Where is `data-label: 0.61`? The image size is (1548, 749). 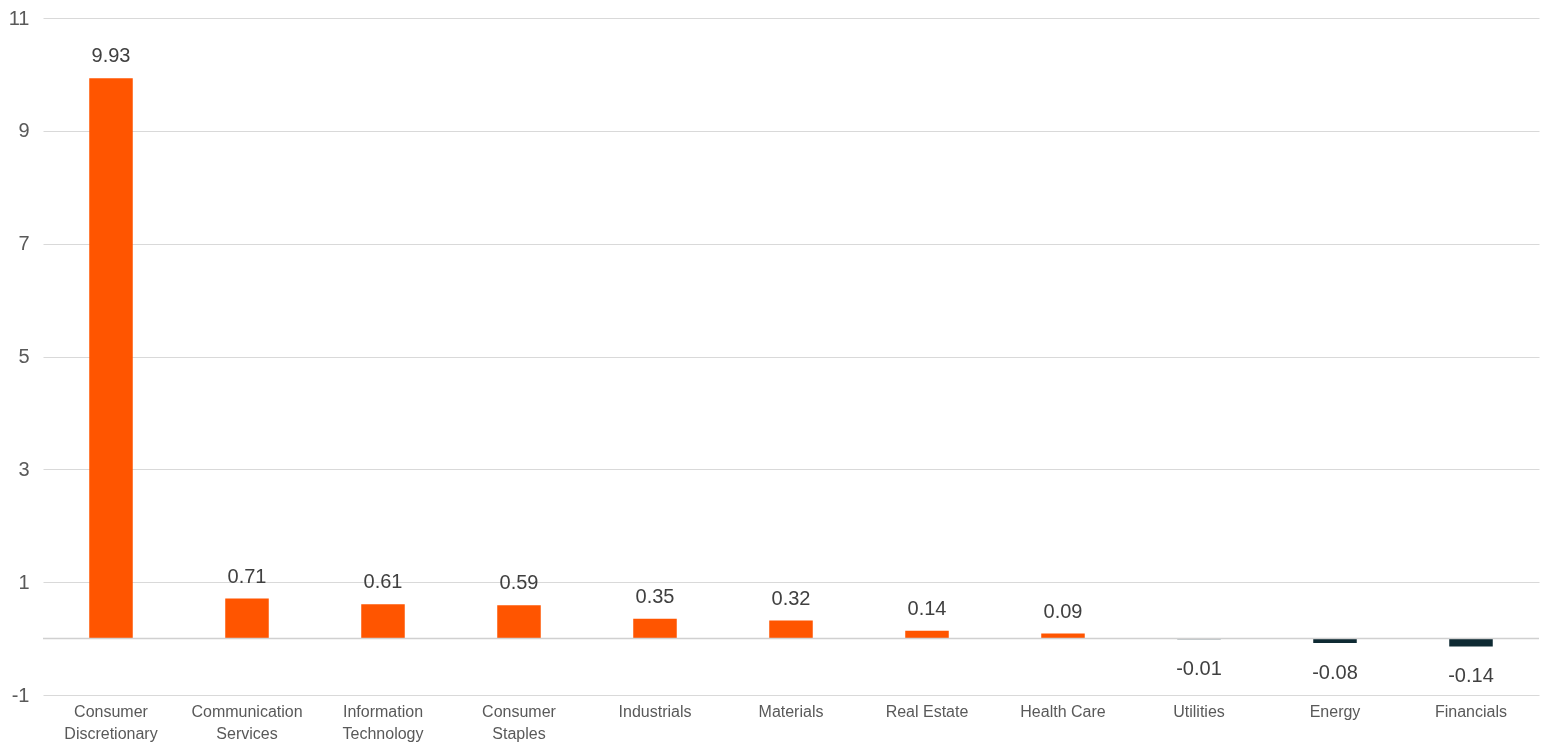
data-label: 0.61 is located at coordinates (383, 581).